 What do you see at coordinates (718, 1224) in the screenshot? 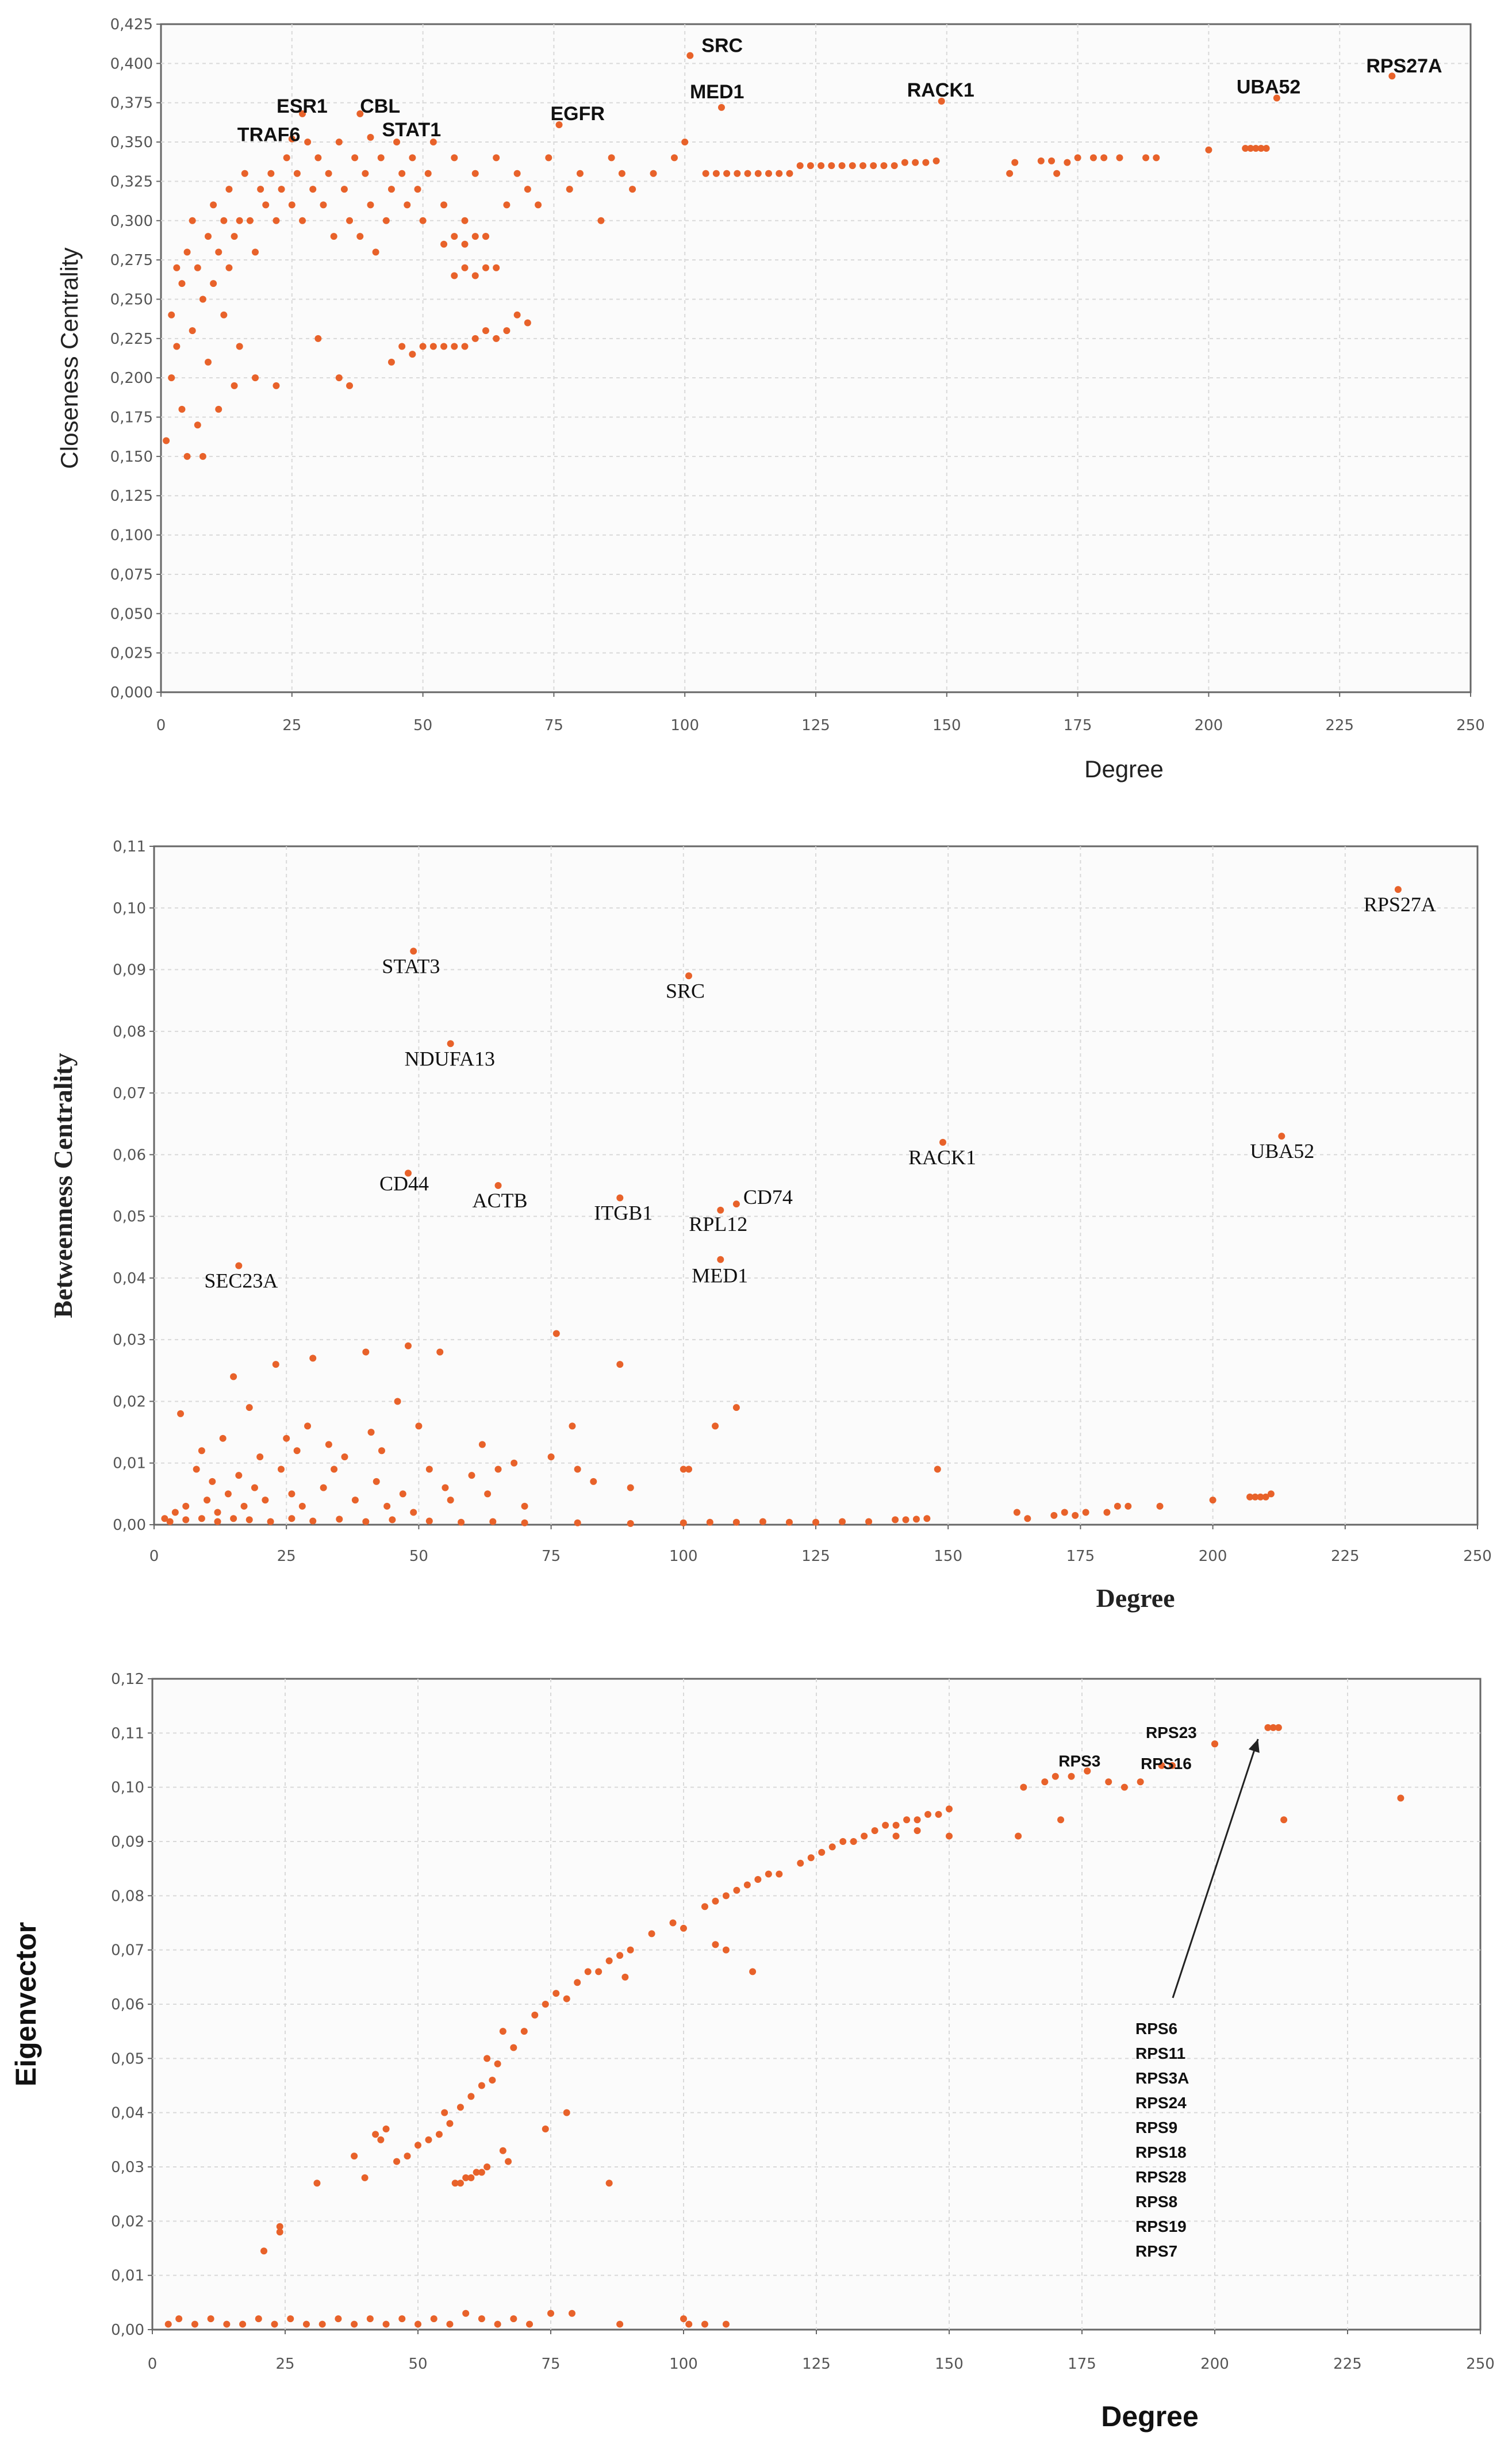
I see `point-label: RPL12` at bounding box center [718, 1224].